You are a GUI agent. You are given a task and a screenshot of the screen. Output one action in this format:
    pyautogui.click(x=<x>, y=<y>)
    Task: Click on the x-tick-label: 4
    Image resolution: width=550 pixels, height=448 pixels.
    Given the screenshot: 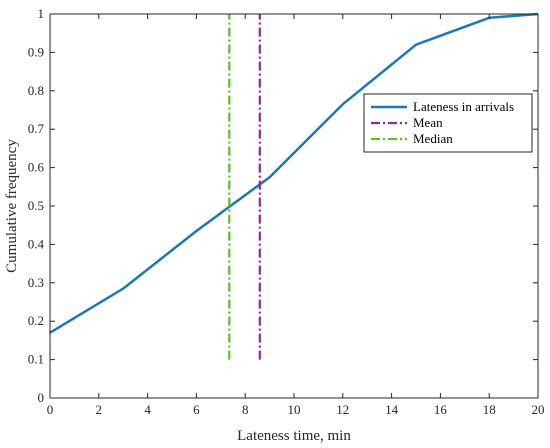 What is the action you would take?
    pyautogui.click(x=147, y=409)
    